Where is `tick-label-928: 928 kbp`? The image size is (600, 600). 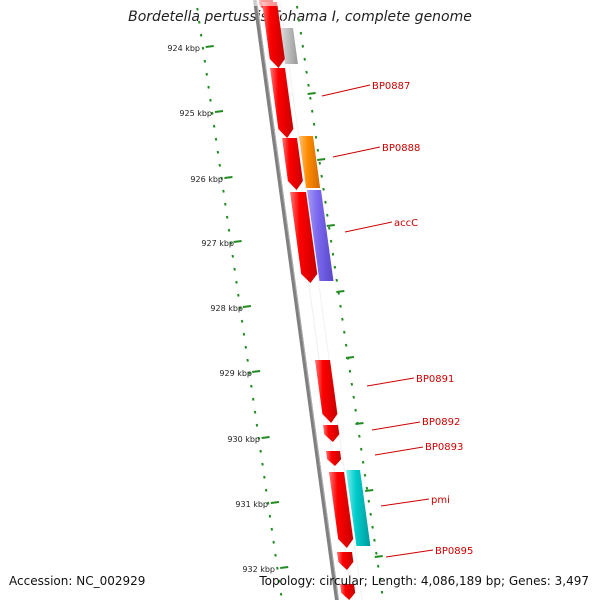
tick-label-928: 928 kbp is located at coordinates (226, 308).